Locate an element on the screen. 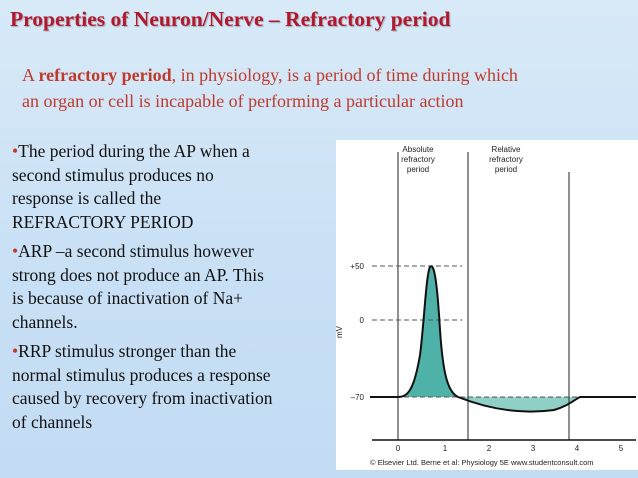 The width and height of the screenshot is (638, 478). bullet-line: of channels is located at coordinates (52, 421).